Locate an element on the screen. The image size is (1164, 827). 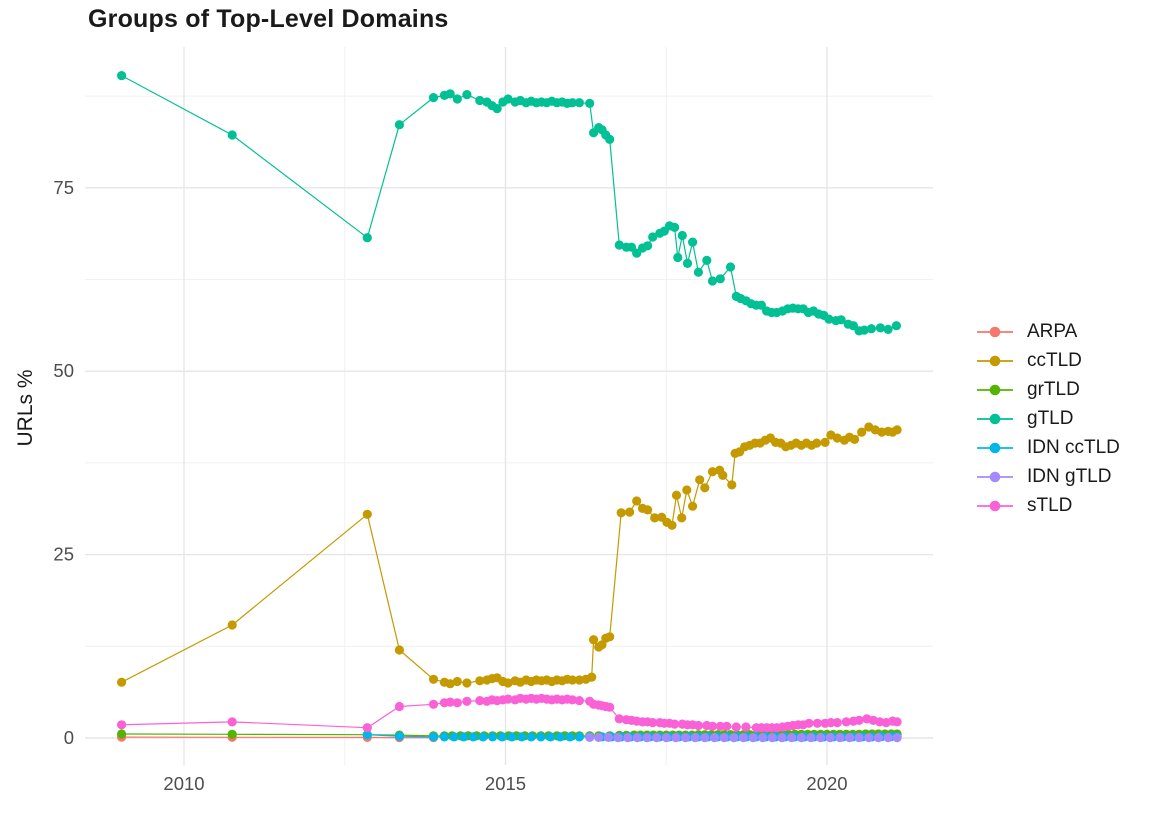
chart-title: Groups of Top-Level Domains is located at coordinates (268, 19).